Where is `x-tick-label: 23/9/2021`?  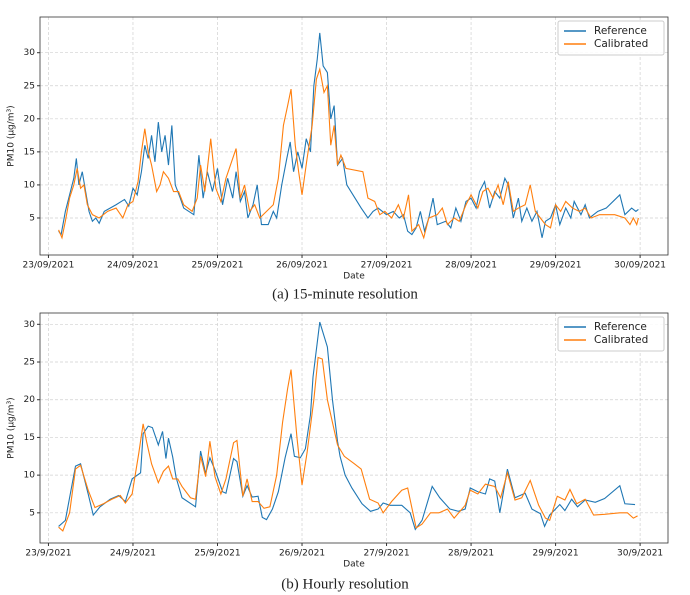
x-tick-label: 23/9/2021 is located at coordinates (48, 554).